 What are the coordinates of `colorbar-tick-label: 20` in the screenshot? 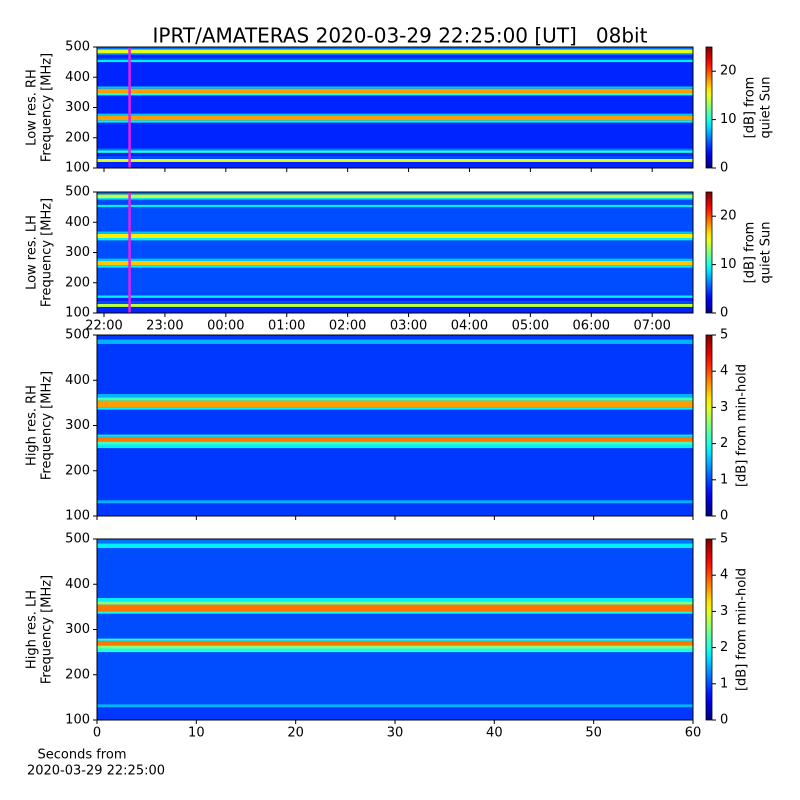 It's located at (728, 216).